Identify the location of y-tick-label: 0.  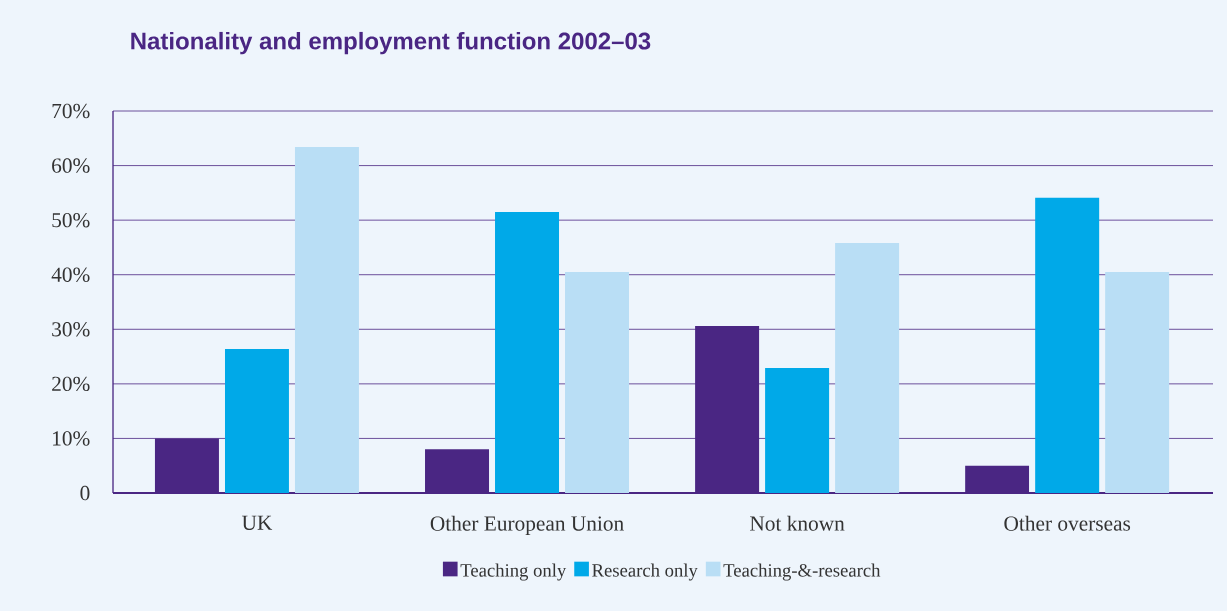
(85, 493).